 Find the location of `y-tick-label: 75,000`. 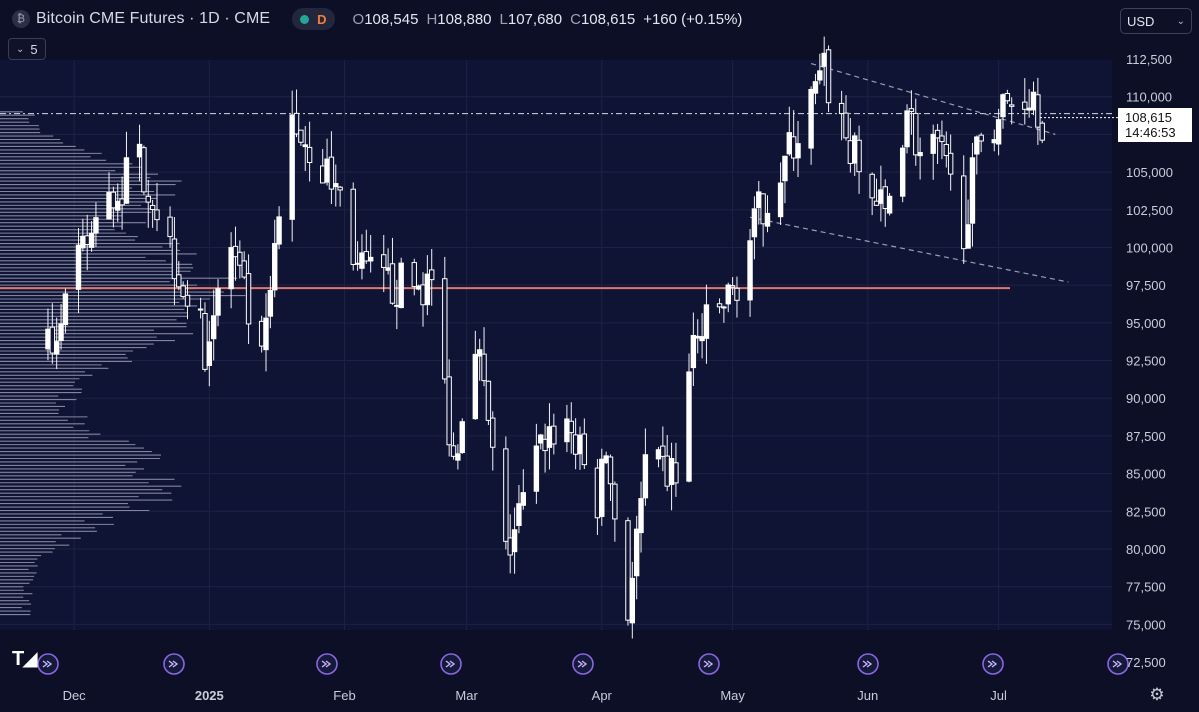

y-tick-label: 75,000 is located at coordinates (1146, 624).